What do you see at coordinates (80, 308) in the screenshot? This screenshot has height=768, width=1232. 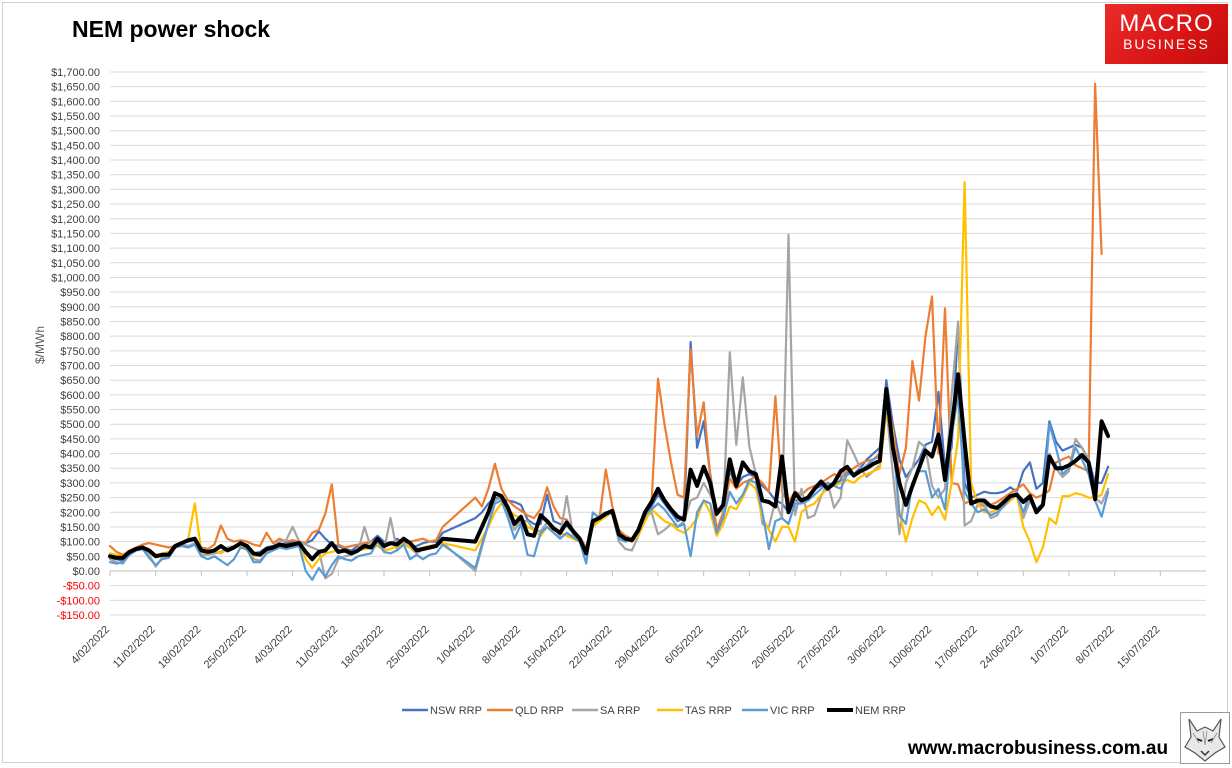 I see `y-tick-label: $900.00` at bounding box center [80, 308].